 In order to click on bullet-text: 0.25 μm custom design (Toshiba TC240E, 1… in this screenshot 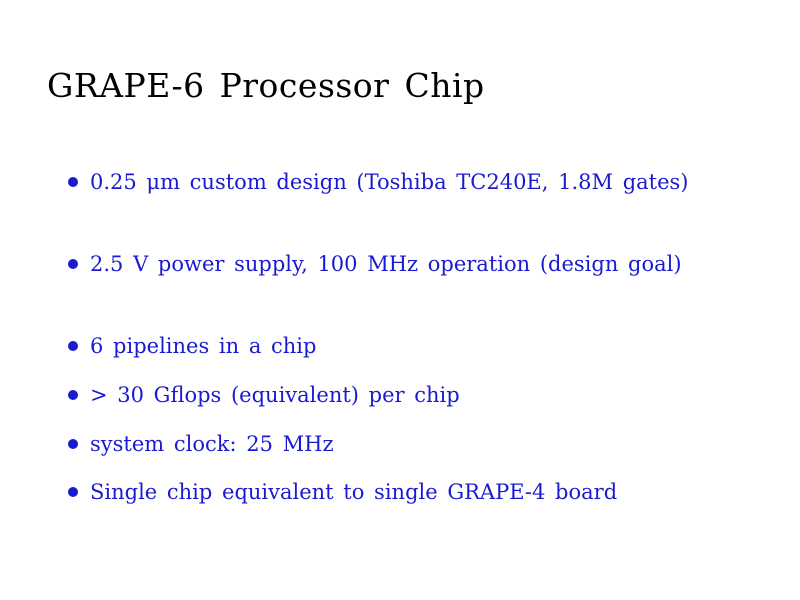, I will do `click(389, 182)`.